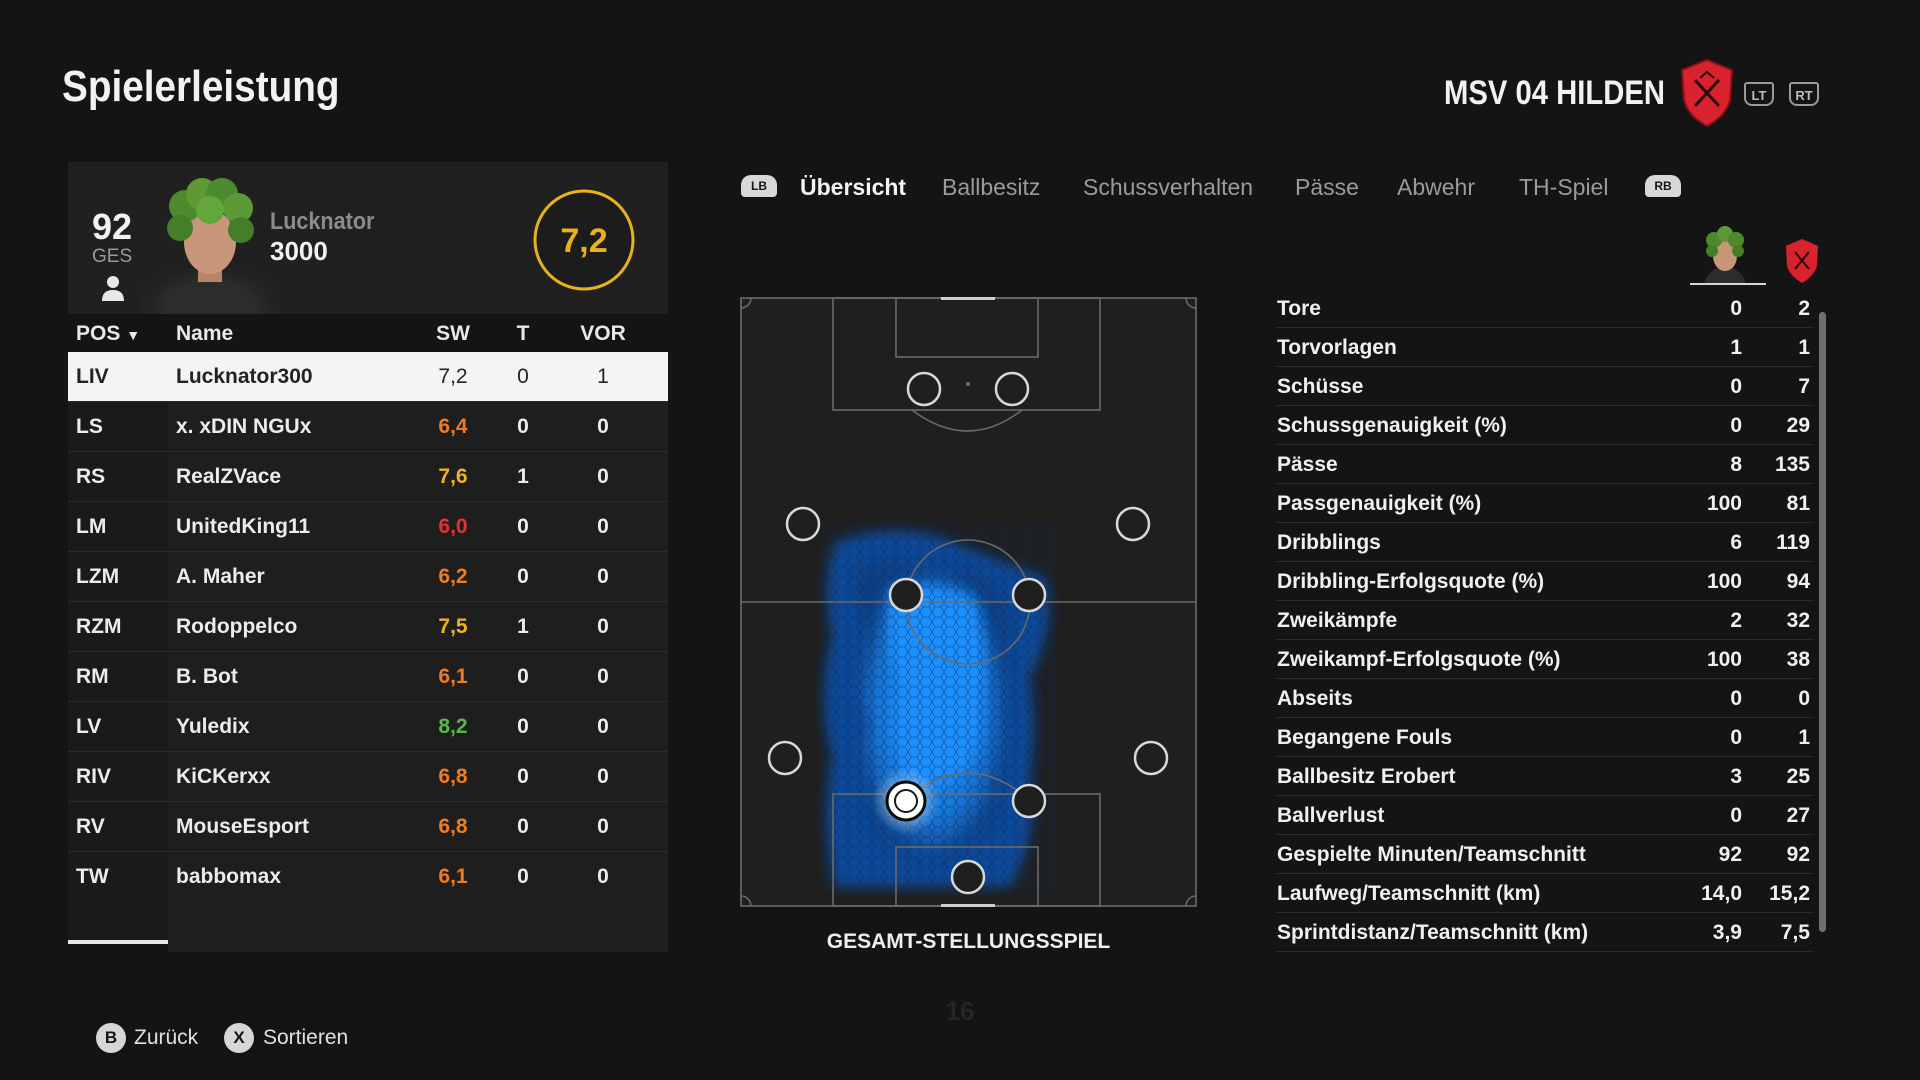 The image size is (1920, 1080). What do you see at coordinates (210, 246) in the screenshot?
I see `player-portrait` at bounding box center [210, 246].